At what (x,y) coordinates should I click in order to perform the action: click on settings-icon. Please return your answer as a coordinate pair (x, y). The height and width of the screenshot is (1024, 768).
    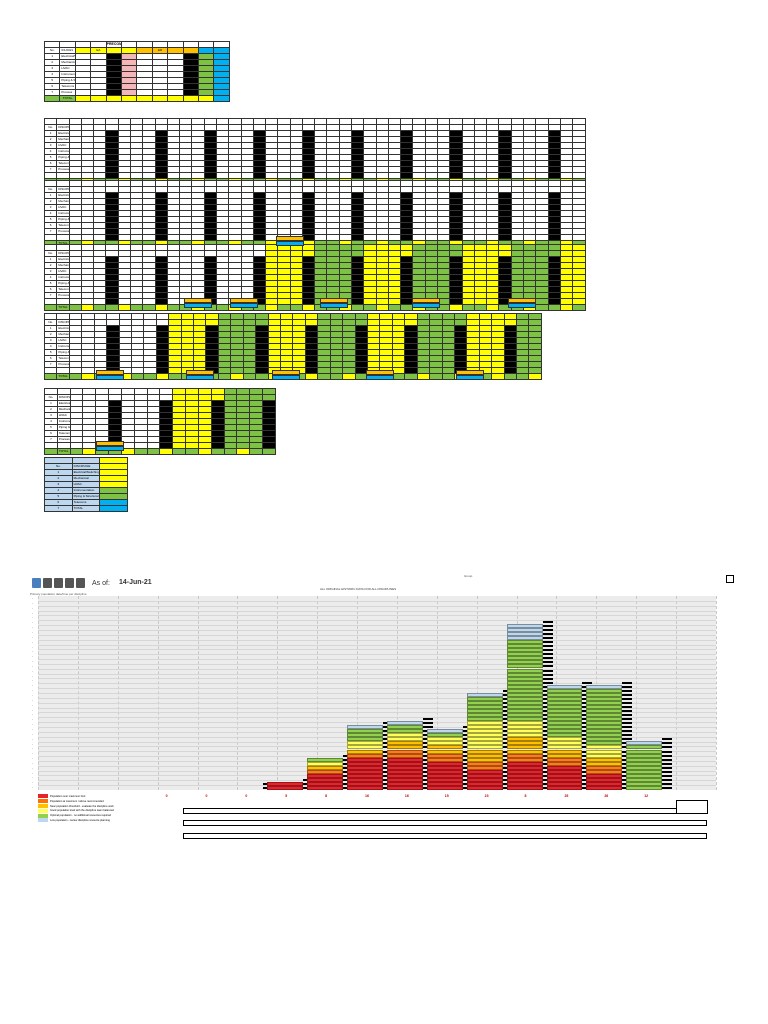
    Looking at the image, I should click on (80, 583).